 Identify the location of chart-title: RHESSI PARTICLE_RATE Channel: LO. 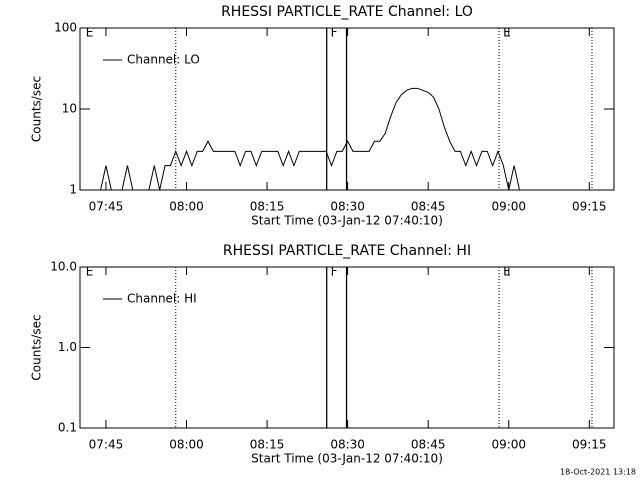
(347, 12).